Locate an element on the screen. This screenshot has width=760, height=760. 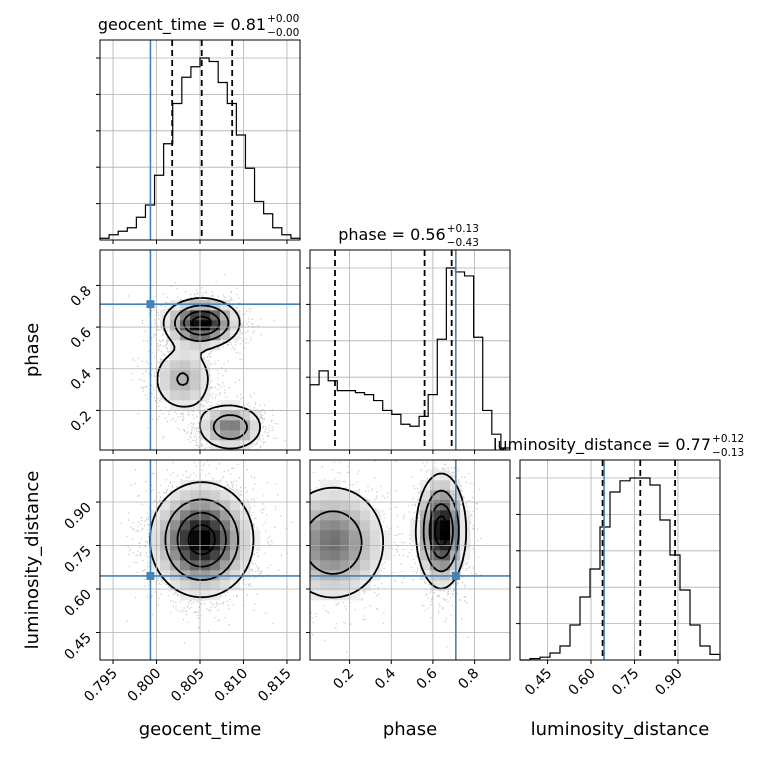
ytick-label-phase: 0.8 is located at coordinates (81, 296).